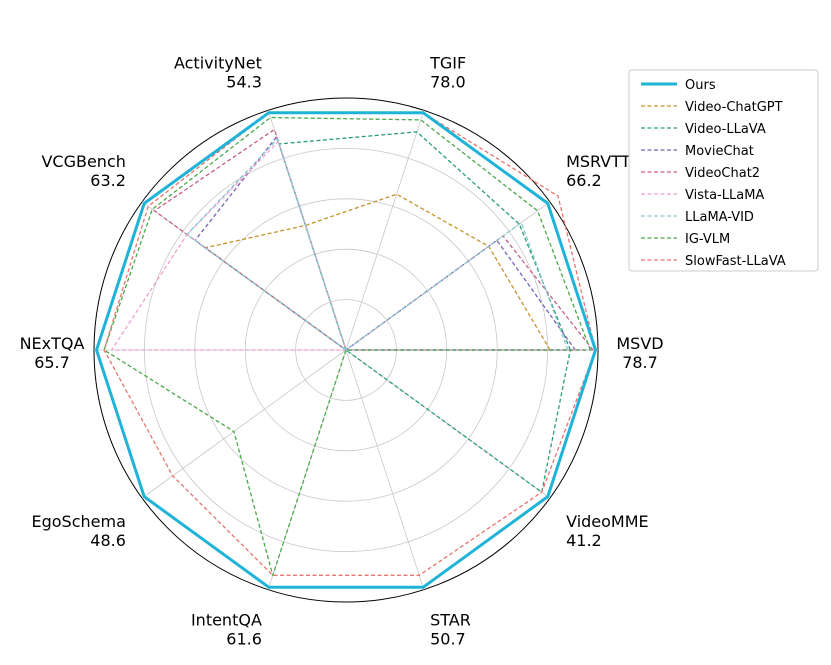 This screenshot has width=831, height=665. What do you see at coordinates (735, 261) in the screenshot?
I see `legend-label: SlowFast-LLaVA` at bounding box center [735, 261].